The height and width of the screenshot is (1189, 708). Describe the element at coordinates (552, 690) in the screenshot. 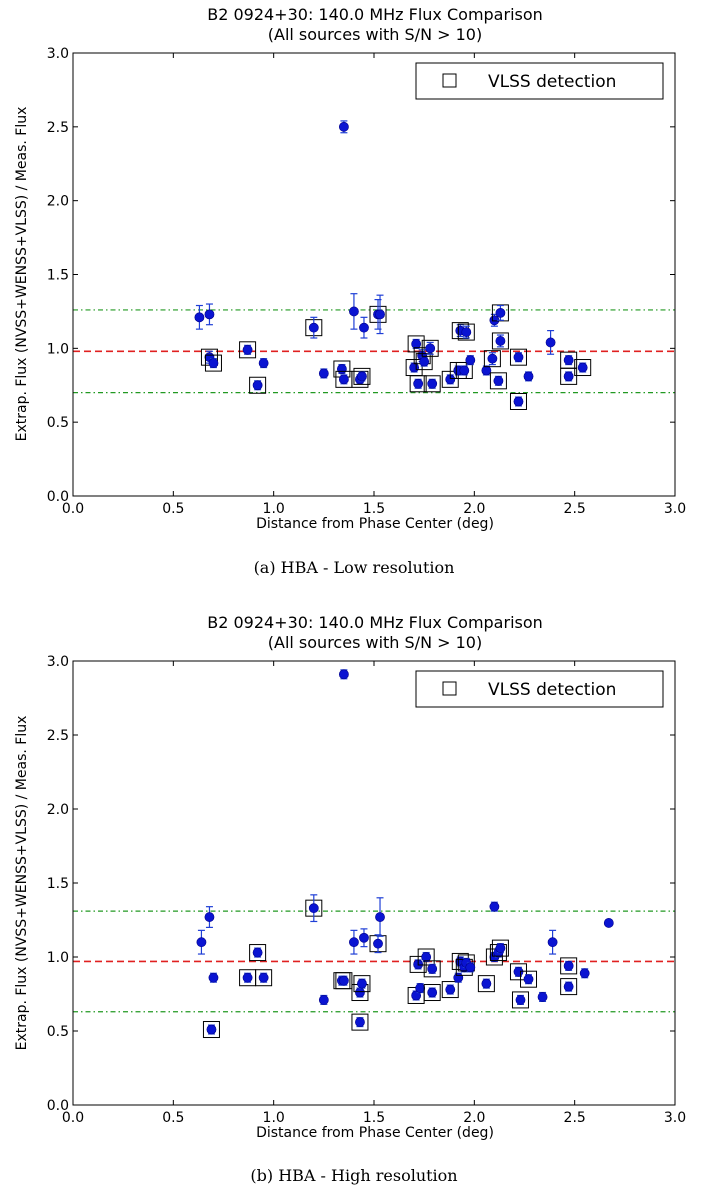

I see `legend-label: VLSS detection` at that location.